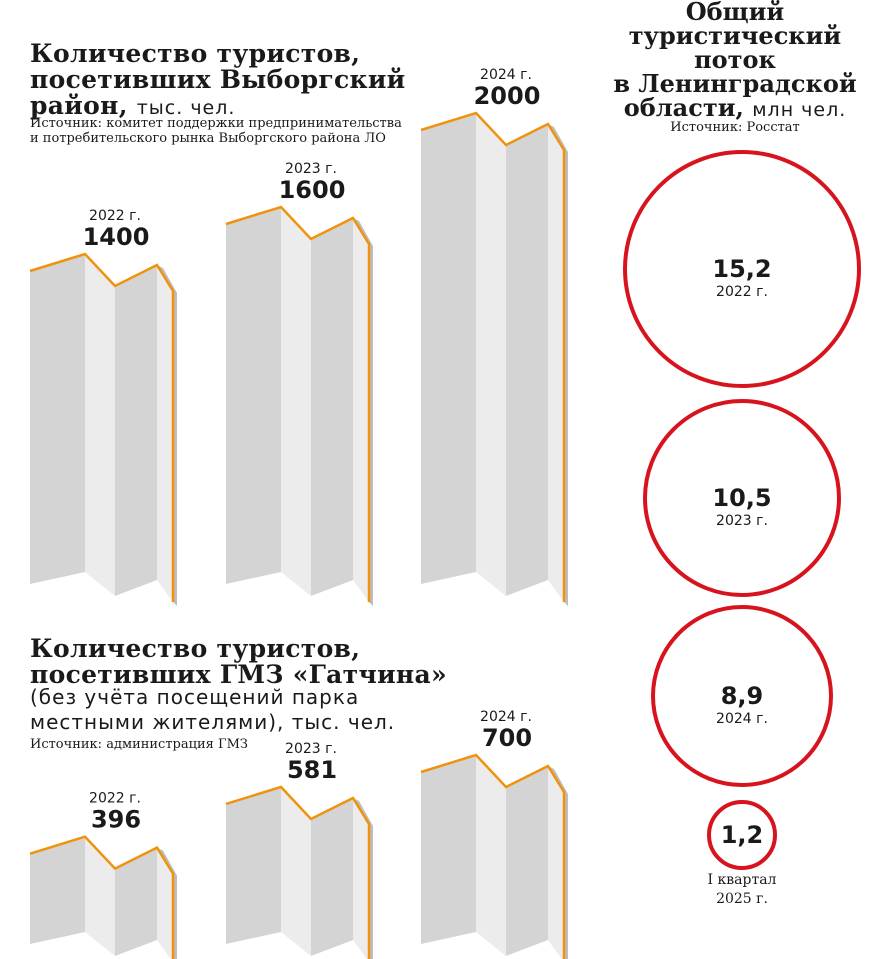  I want to click on vyborg-year-label-2: 2024 г., so click(506, 75).